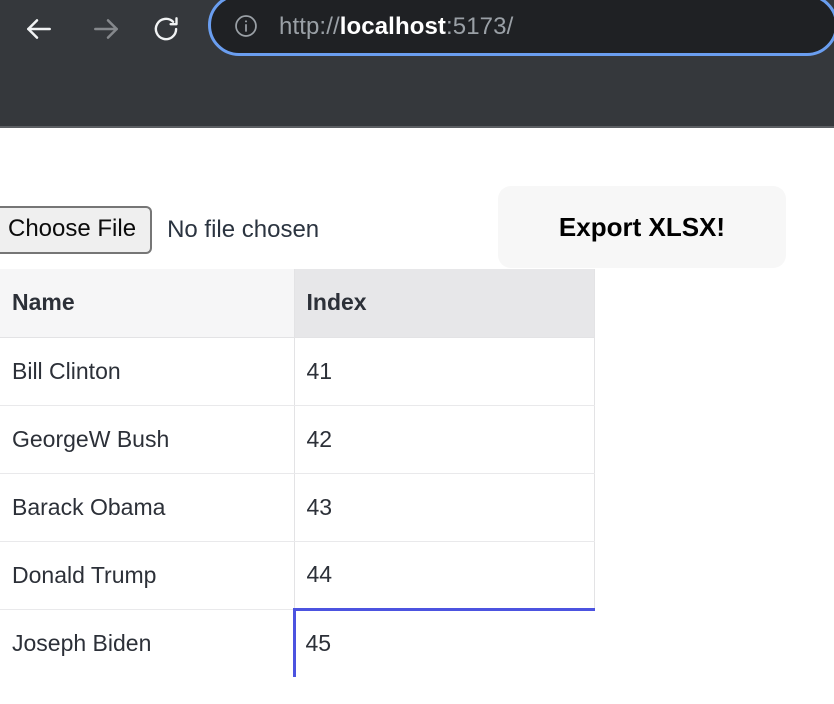 This screenshot has height=704, width=834. I want to click on table-row: Barack Obama 43, so click(297, 507).